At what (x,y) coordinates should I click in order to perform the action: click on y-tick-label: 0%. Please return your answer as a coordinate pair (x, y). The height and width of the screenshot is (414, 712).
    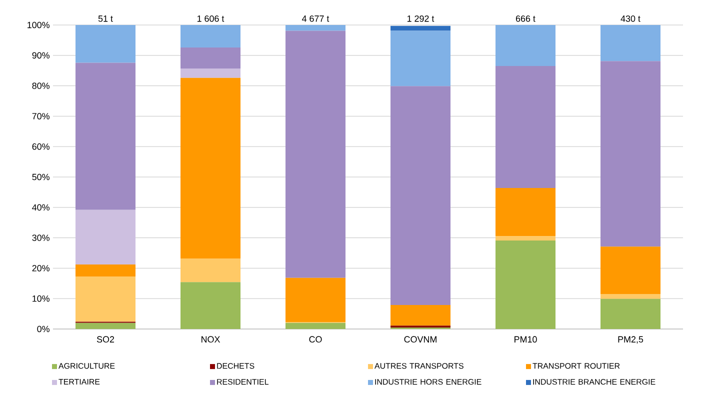
    Looking at the image, I should click on (43, 329).